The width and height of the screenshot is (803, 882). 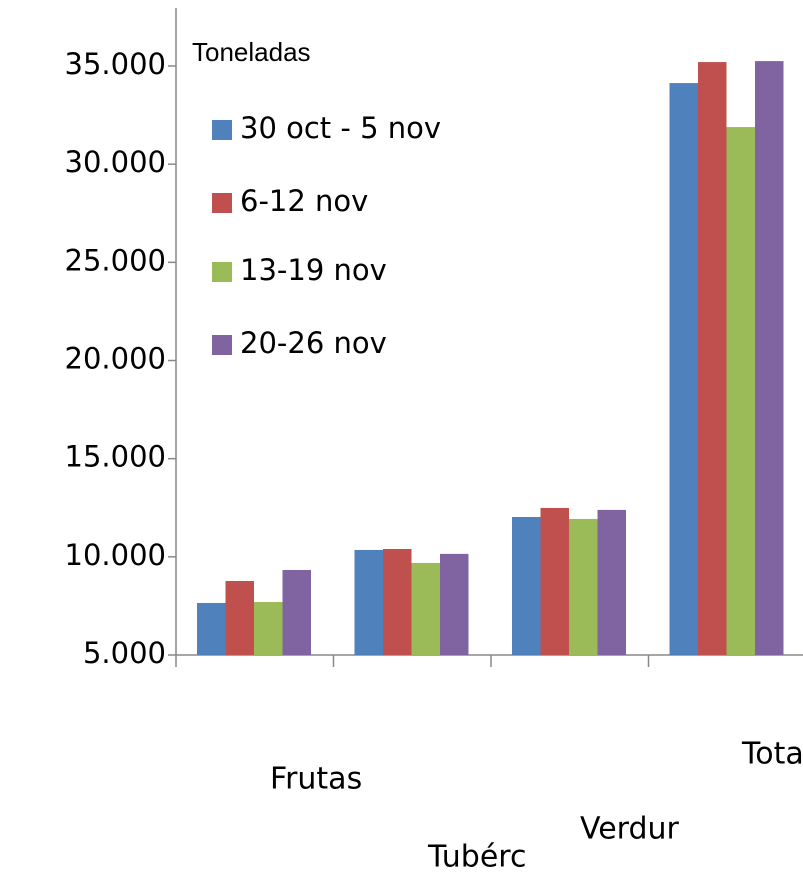 I want to click on y-tick-label: 30.000, so click(x=115, y=162).